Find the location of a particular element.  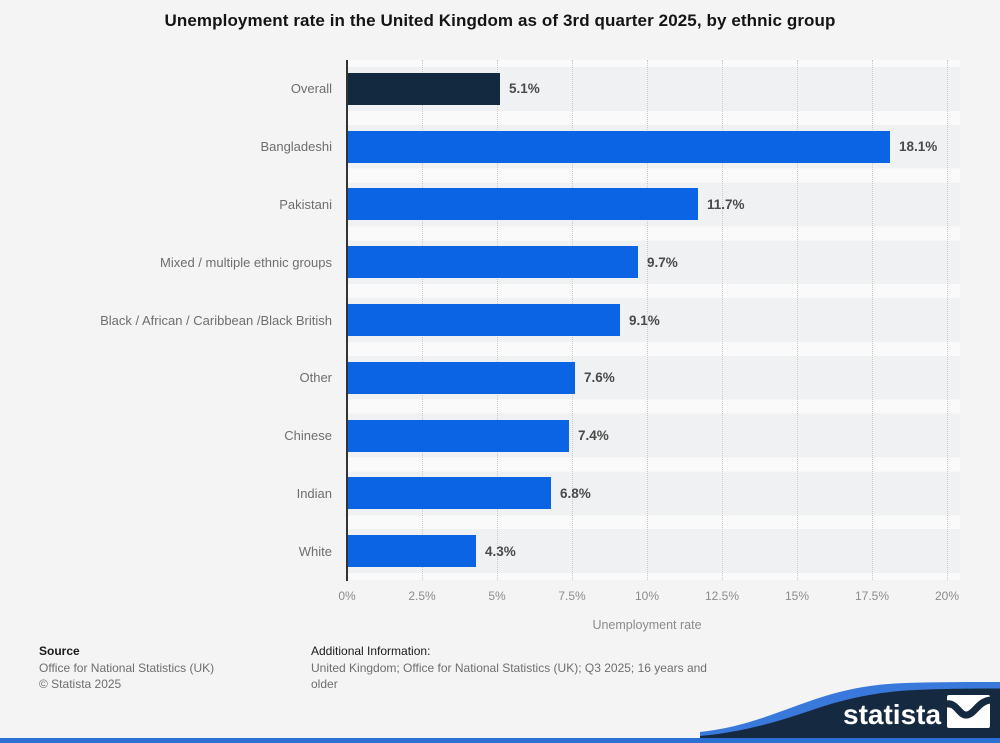

category-label: Indian is located at coordinates (314, 493).